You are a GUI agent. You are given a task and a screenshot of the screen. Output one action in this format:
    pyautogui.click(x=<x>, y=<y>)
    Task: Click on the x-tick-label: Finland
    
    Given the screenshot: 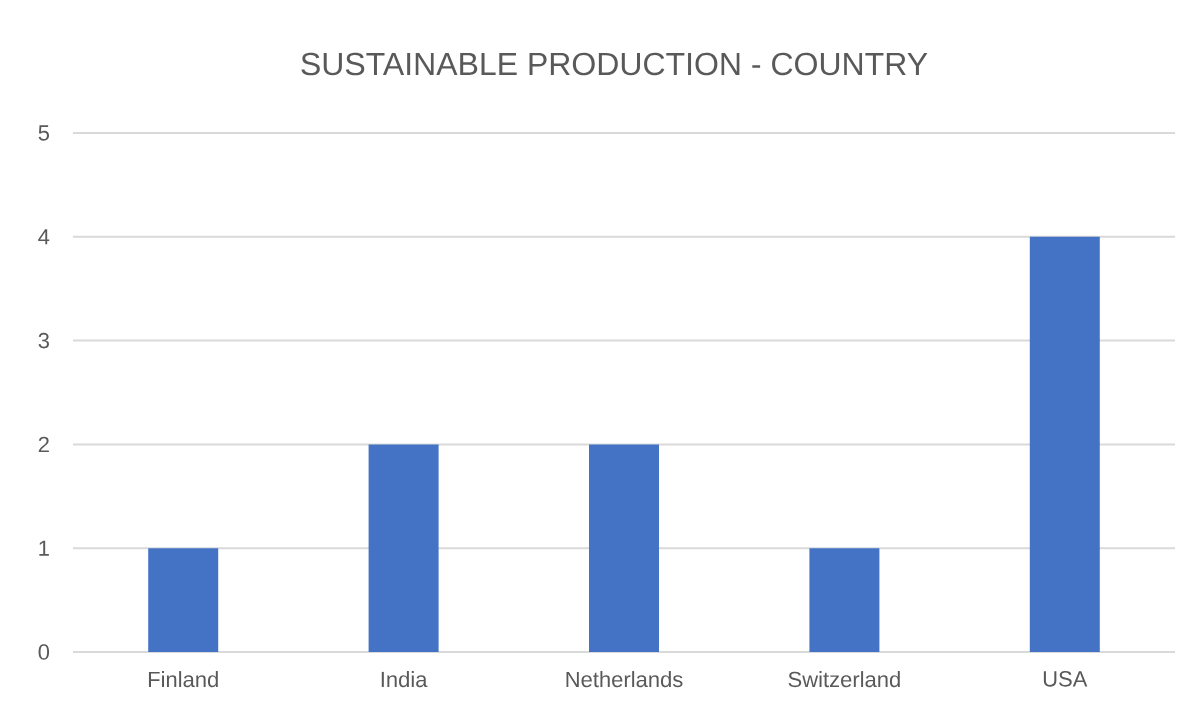 What is the action you would take?
    pyautogui.click(x=183, y=679)
    